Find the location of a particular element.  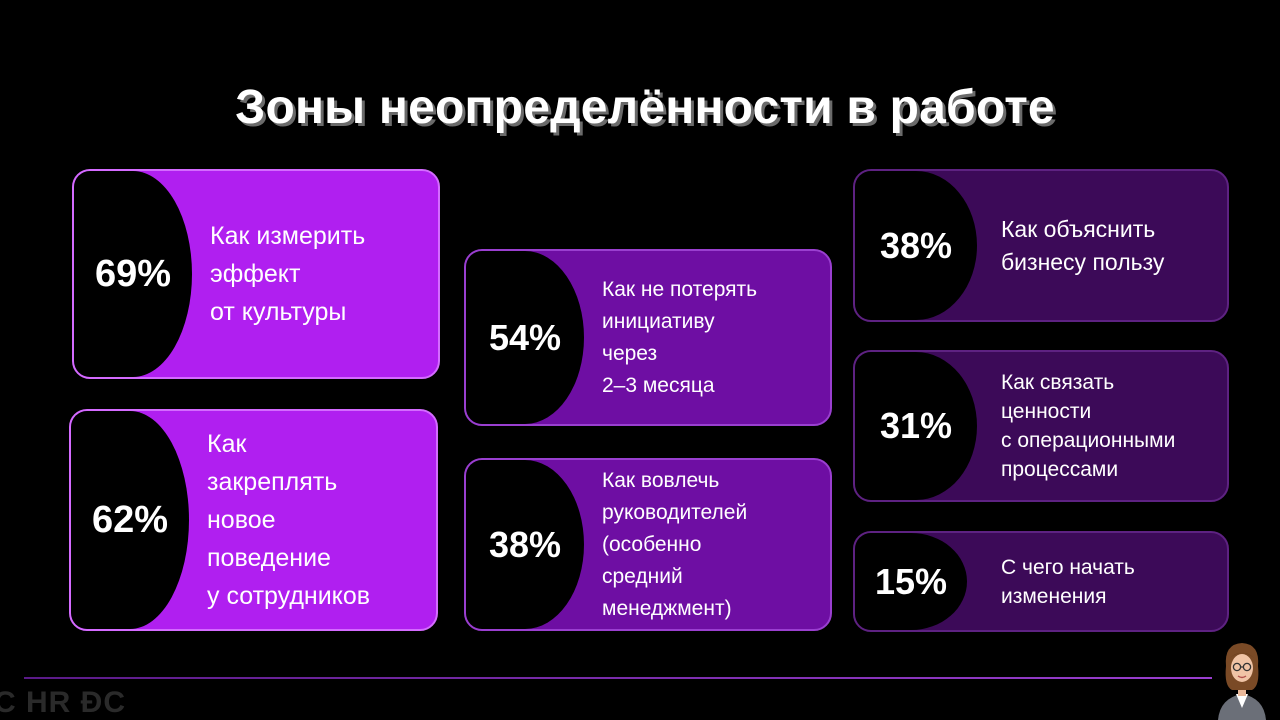

card-percent: 15% is located at coordinates (911, 581).